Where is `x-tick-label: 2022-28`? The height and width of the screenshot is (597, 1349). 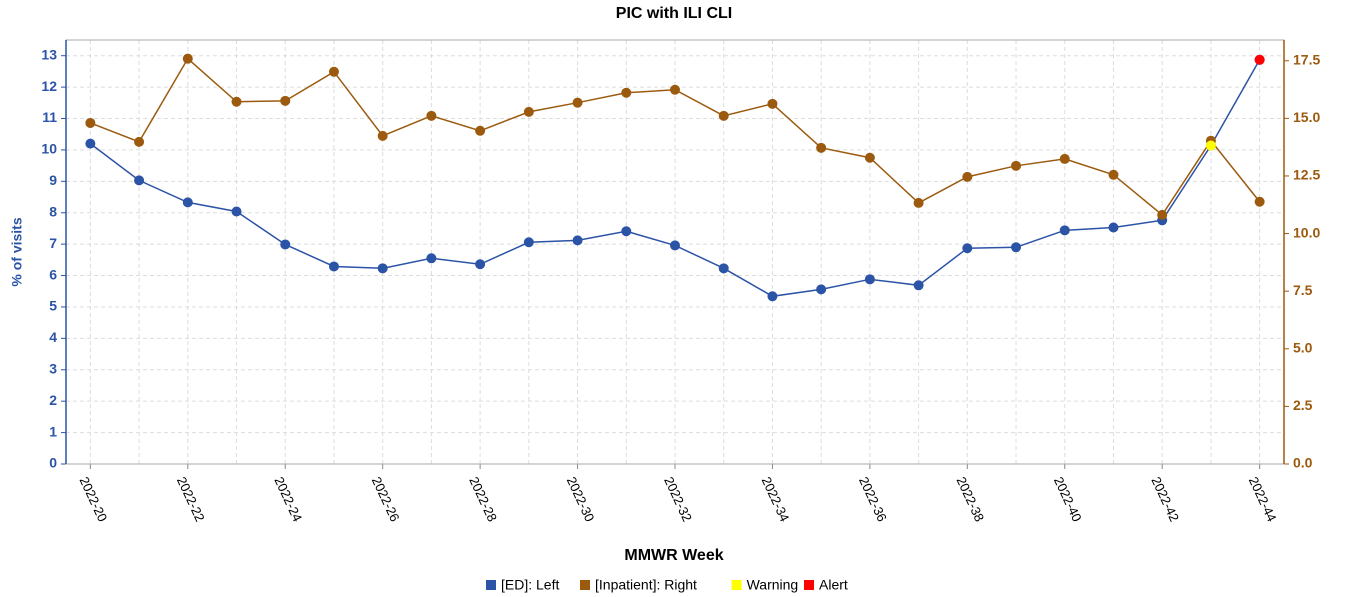 x-tick-label: 2022-28 is located at coordinates (483, 499).